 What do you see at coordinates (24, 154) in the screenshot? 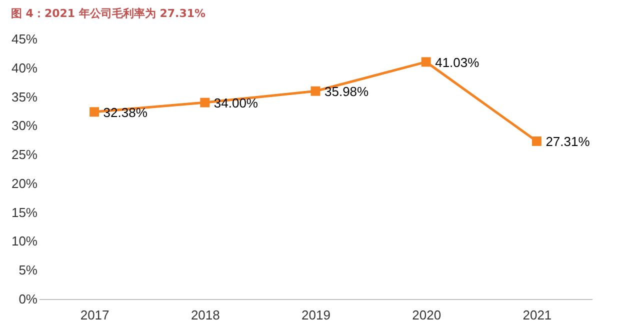
I see `y-tick-label: 25%` at bounding box center [24, 154].